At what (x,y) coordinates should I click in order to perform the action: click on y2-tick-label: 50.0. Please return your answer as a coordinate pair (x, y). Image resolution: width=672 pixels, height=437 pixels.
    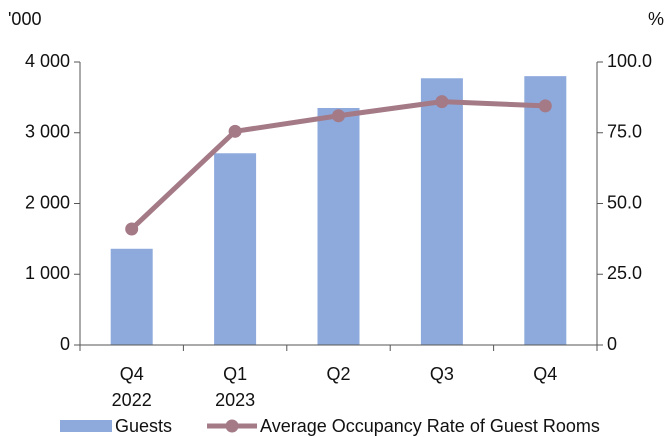
    Looking at the image, I should click on (624, 202).